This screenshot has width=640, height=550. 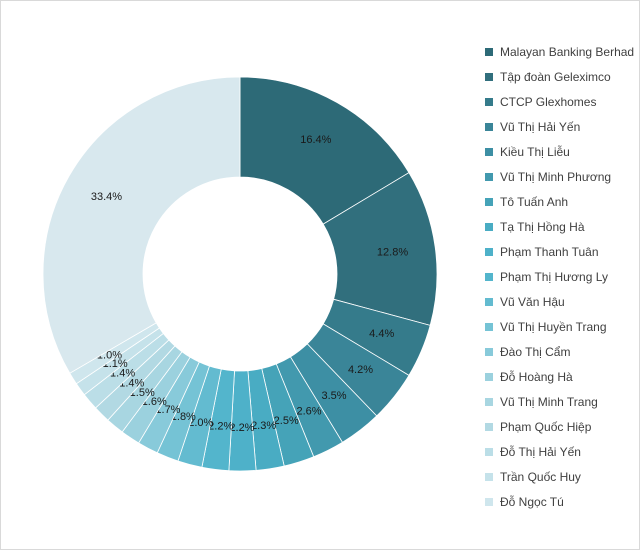 I want to click on legend-label: Đỗ Thị Hải Yến, so click(x=540, y=451).